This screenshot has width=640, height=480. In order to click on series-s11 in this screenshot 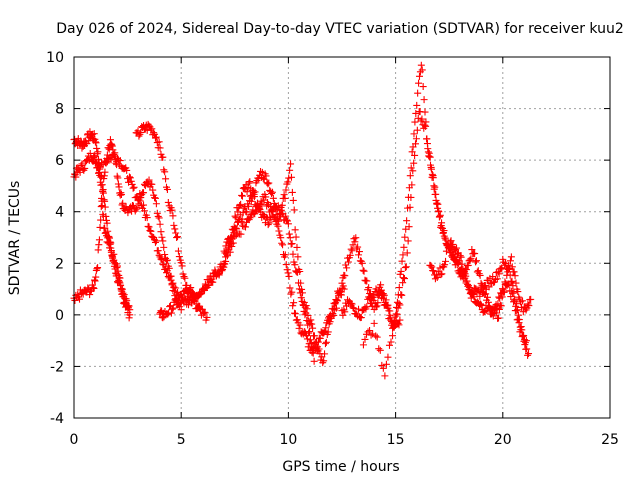, I will do `click(478, 292)`.